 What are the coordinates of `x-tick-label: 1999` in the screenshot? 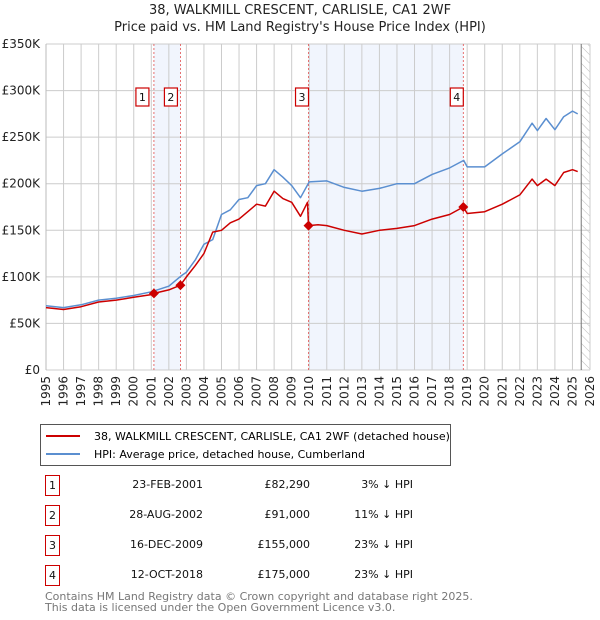 It's located at (116, 391).